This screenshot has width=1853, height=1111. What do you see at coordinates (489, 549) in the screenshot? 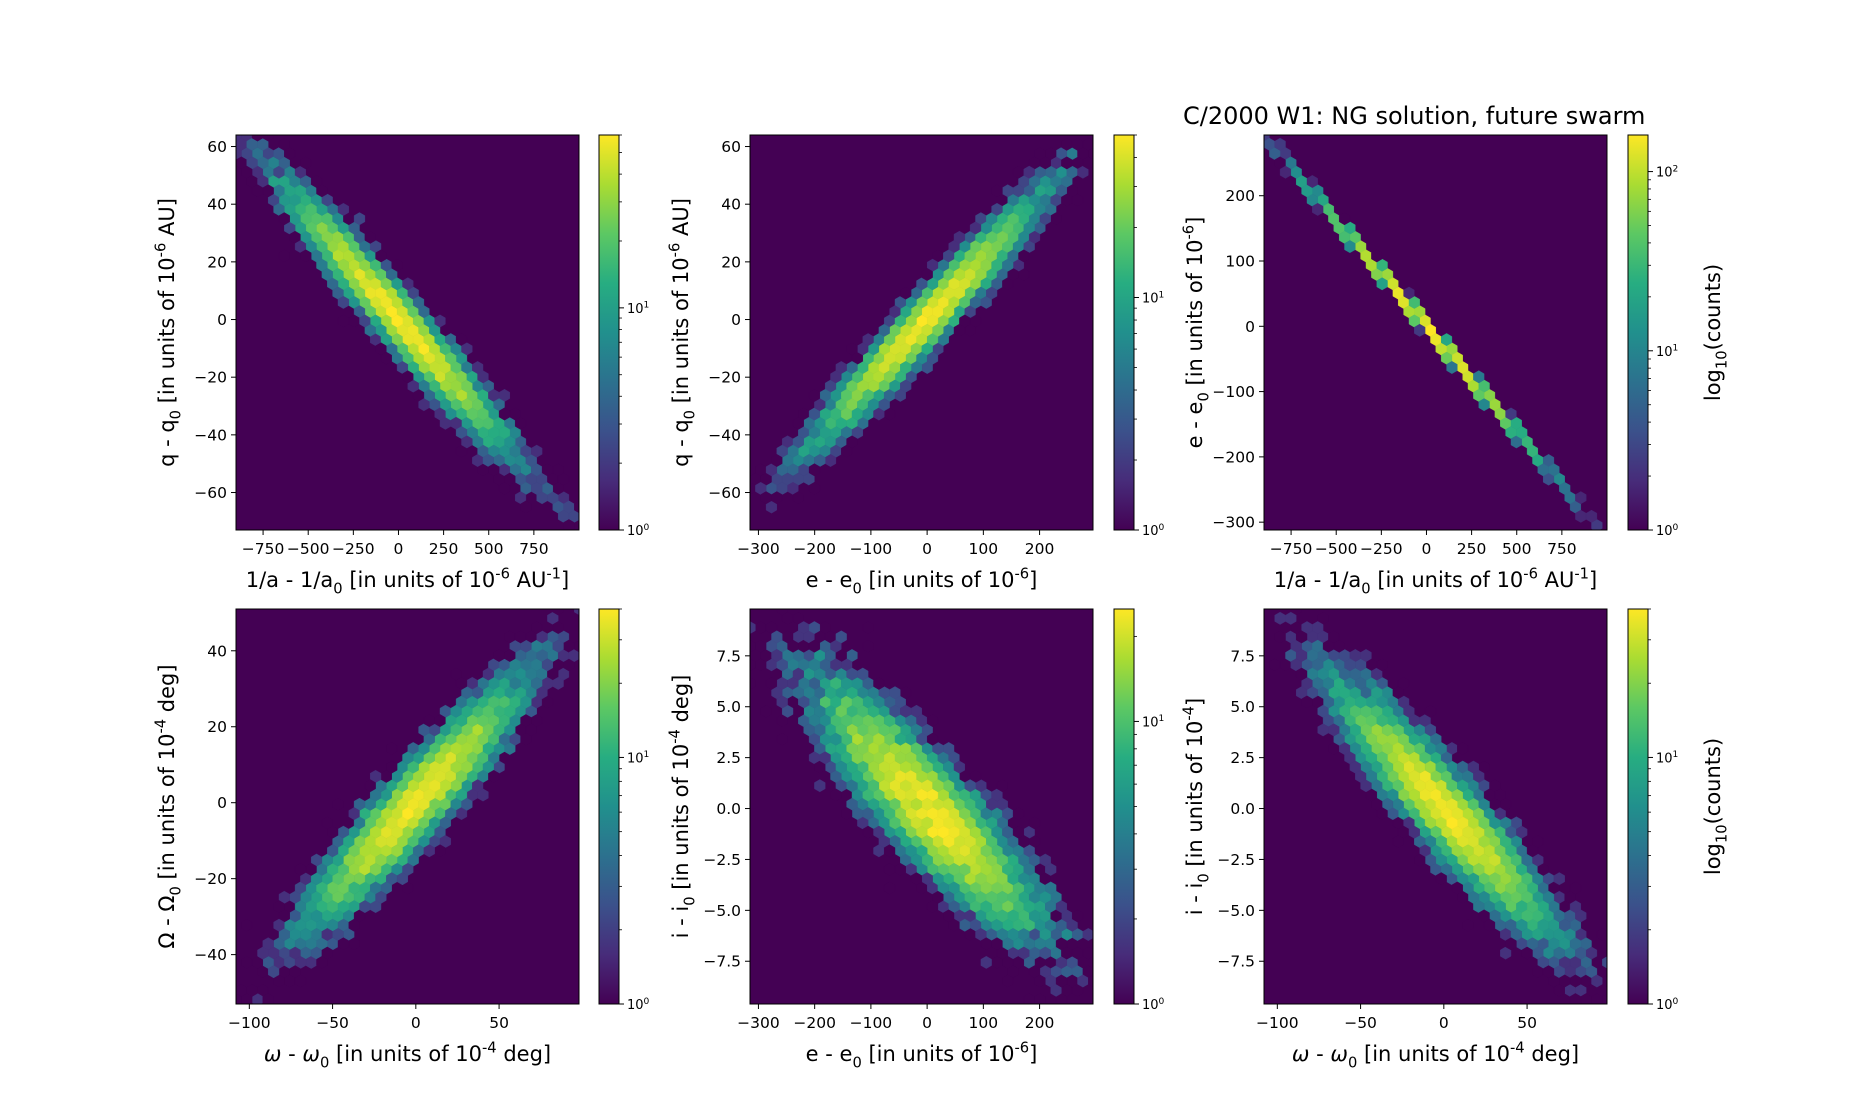
I see `x-tick-label: 500` at bounding box center [489, 549].